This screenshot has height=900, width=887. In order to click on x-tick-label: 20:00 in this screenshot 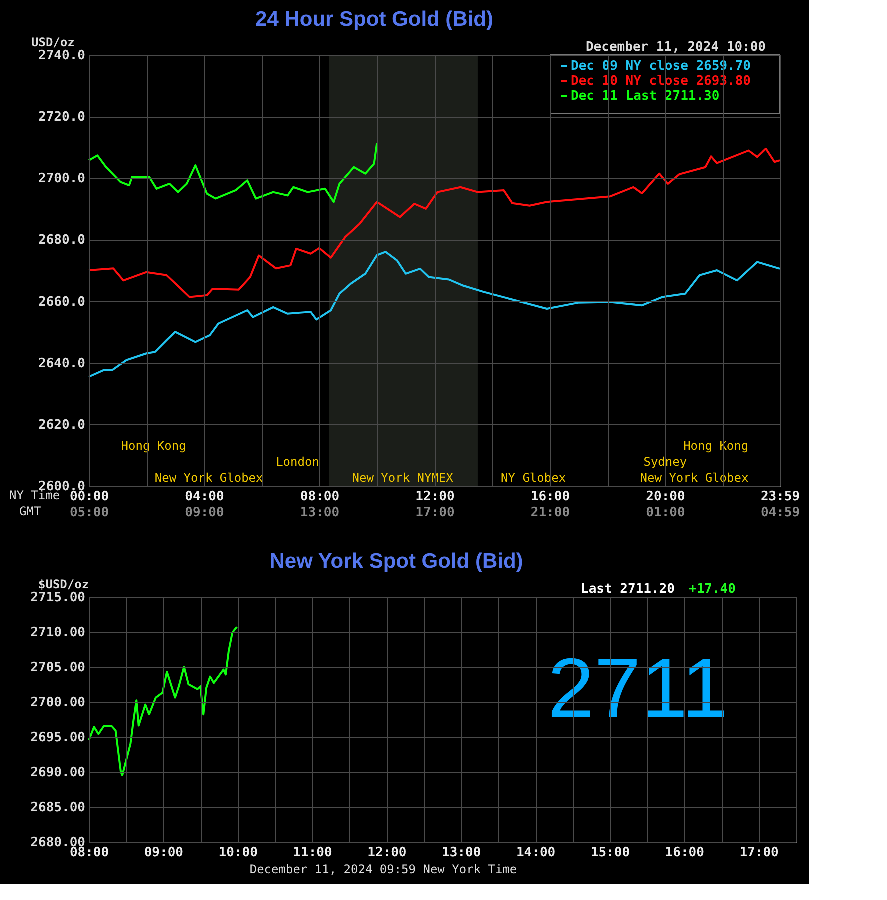, I will do `click(666, 497)`.